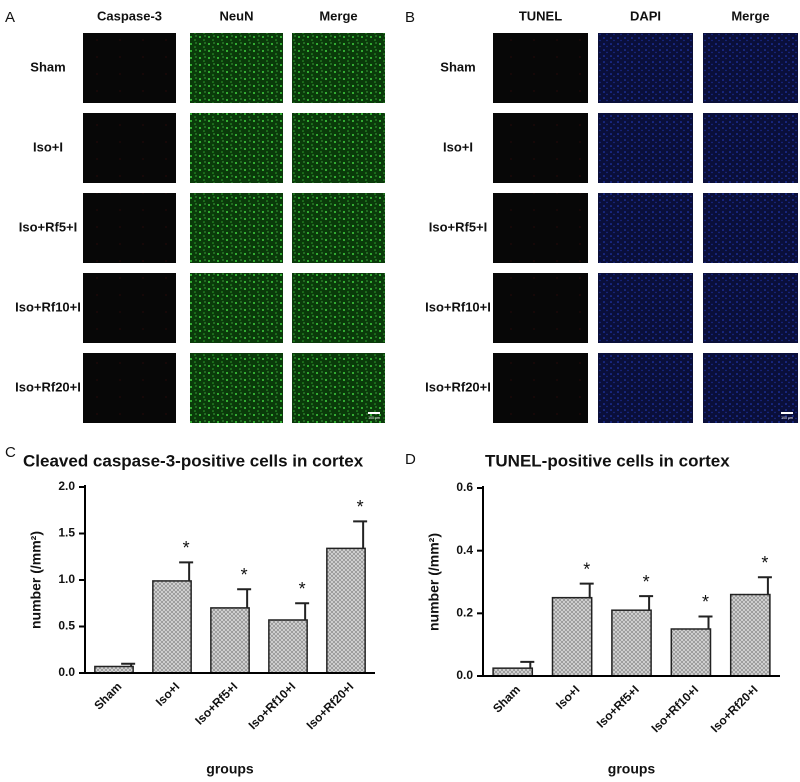 The width and height of the screenshot is (800, 782). Describe the element at coordinates (410, 459) in the screenshot. I see `panel-letter: D` at that location.